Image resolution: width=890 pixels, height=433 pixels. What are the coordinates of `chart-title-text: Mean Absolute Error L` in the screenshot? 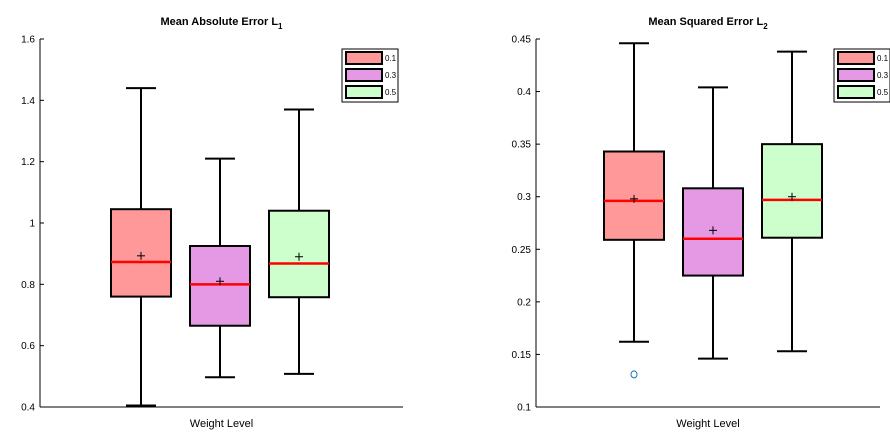 It's located at (219, 22).